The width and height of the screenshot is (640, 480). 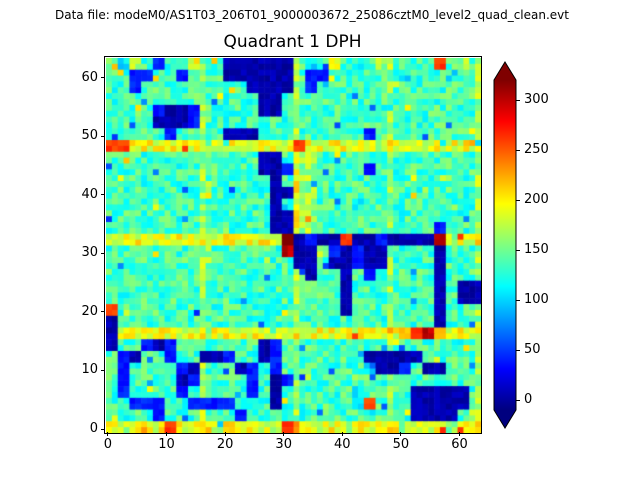 I want to click on colorbar-bar, so click(x=505, y=245).